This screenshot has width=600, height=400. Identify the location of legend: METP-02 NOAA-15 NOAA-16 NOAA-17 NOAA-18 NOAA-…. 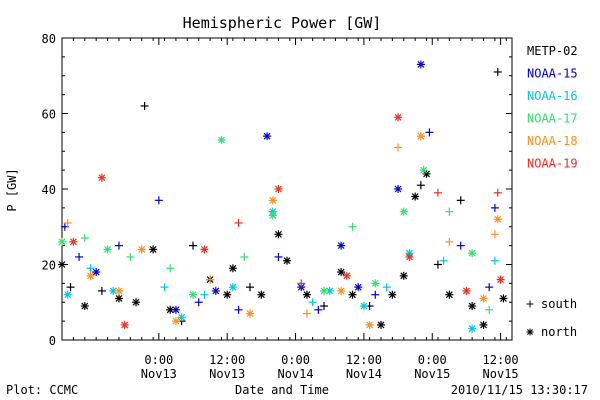
(552, 107).